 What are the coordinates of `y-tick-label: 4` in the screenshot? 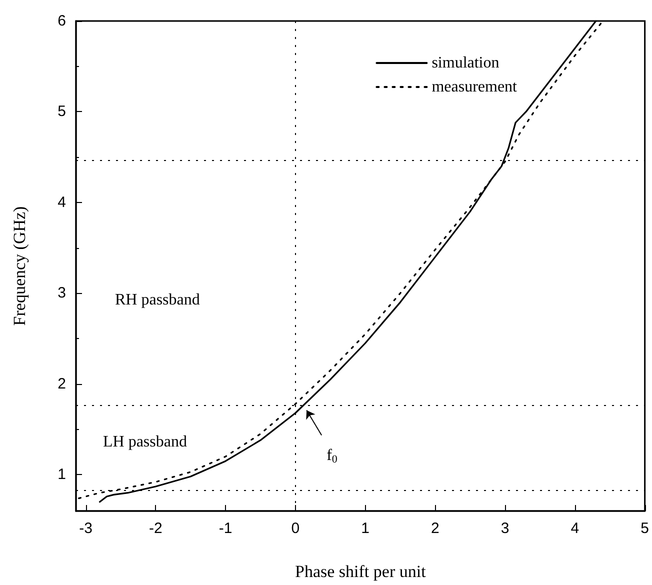 It's located at (62, 202).